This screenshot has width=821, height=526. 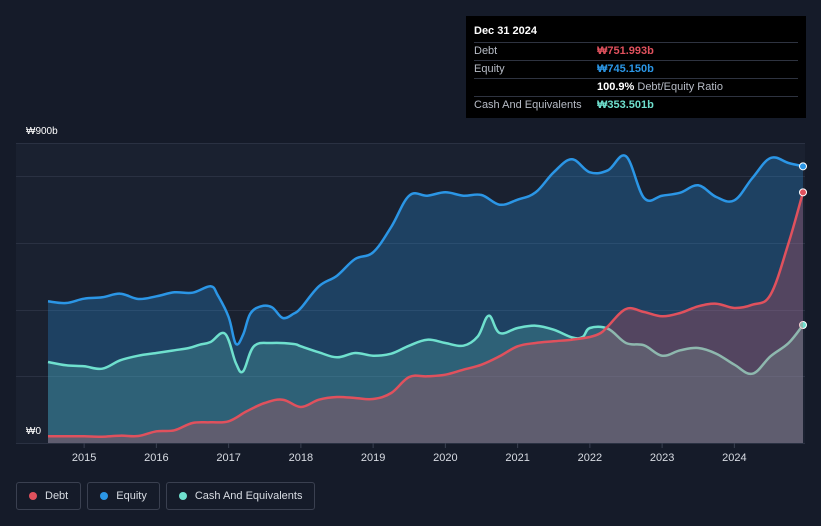 What do you see at coordinates (803, 166) in the screenshot?
I see `equity-endpoint` at bounding box center [803, 166].